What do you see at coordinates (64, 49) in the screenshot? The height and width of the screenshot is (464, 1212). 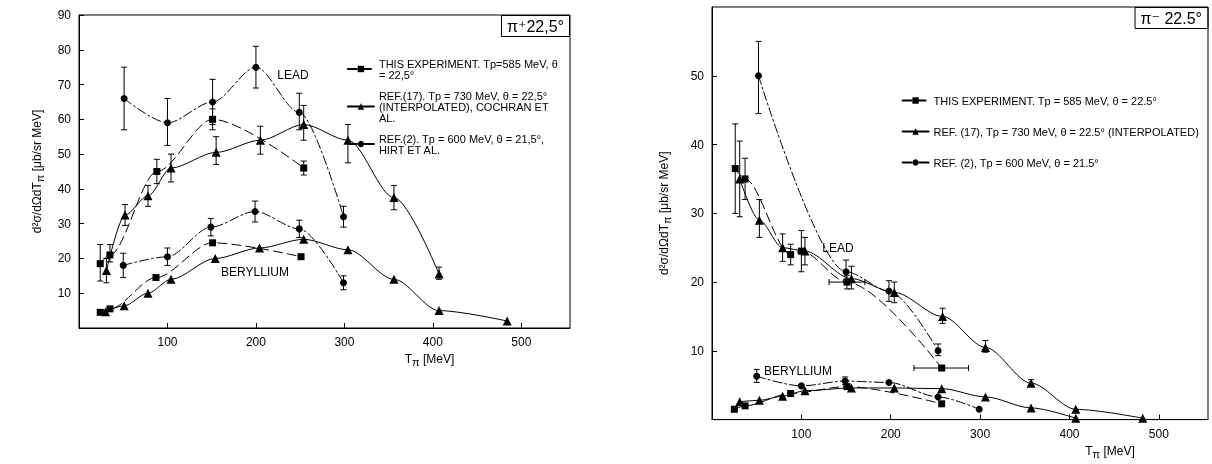 I see `y-tick-label: 80` at bounding box center [64, 49].